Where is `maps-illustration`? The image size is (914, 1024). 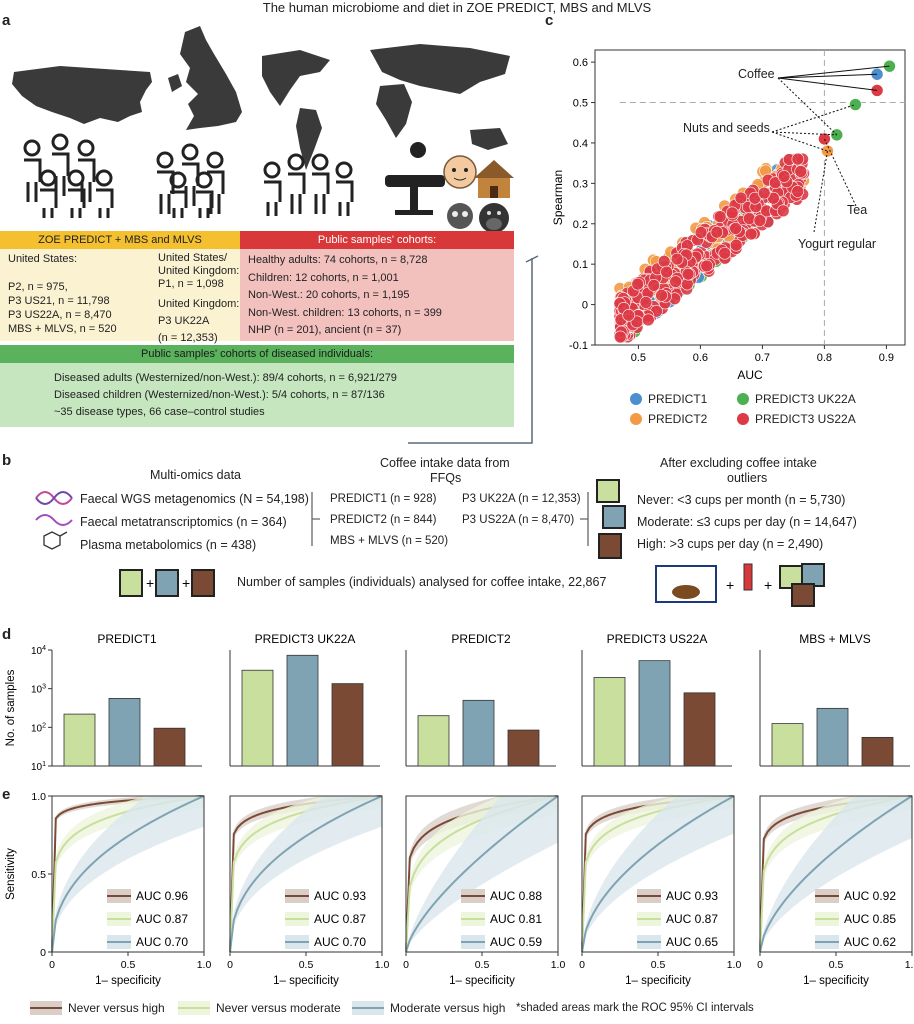 maps-illustration is located at coordinates (263, 129).